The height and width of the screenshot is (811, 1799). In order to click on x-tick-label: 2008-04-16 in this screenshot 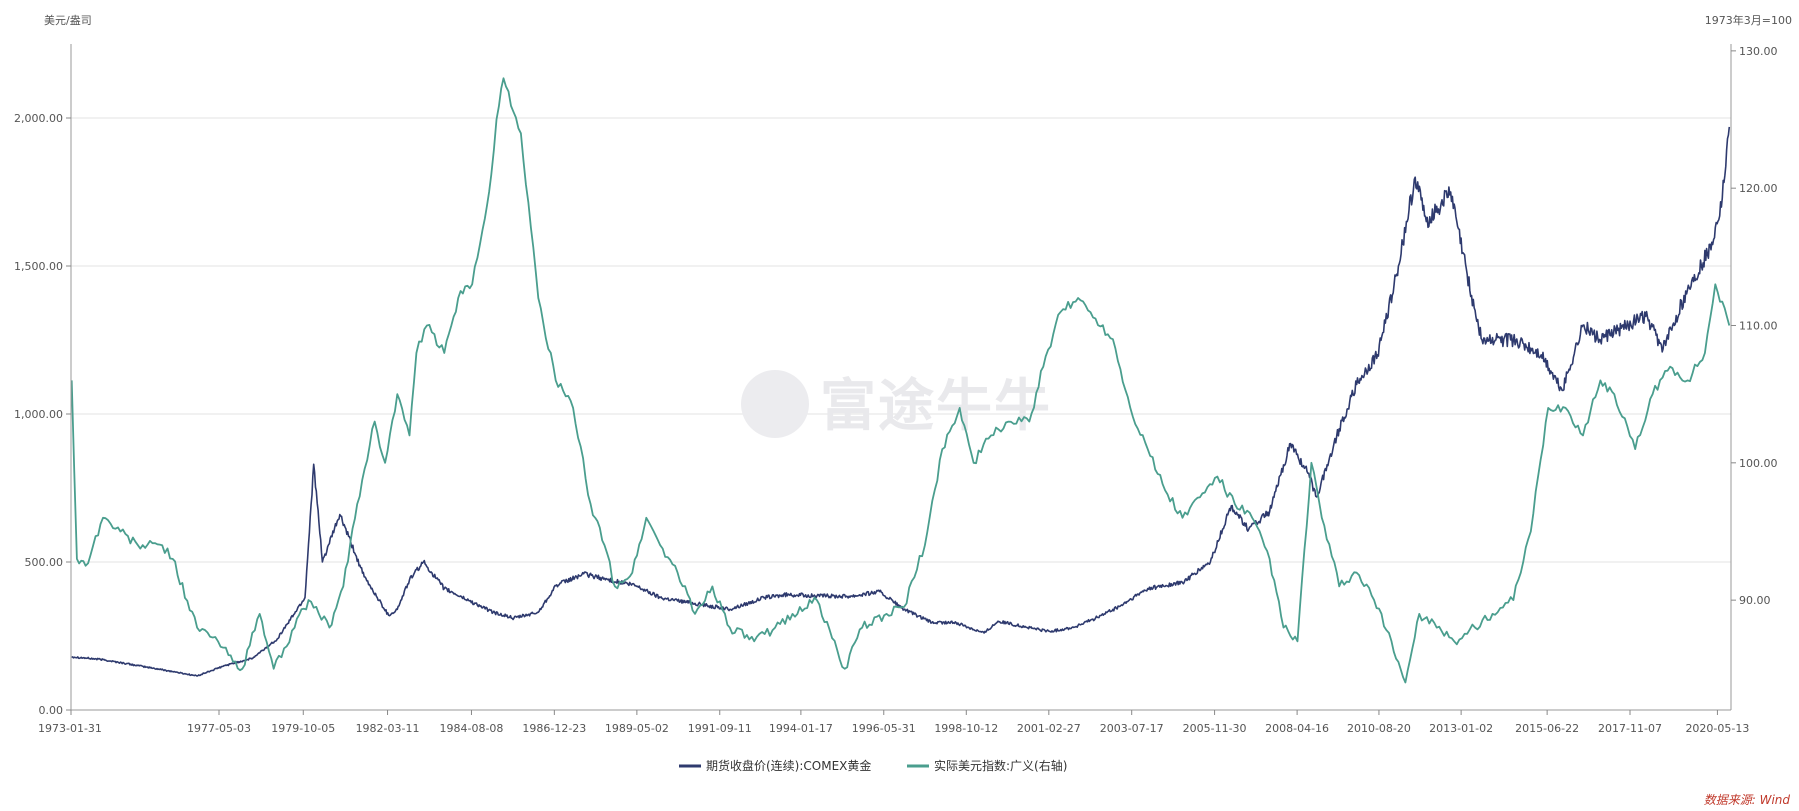, I will do `click(1297, 728)`.